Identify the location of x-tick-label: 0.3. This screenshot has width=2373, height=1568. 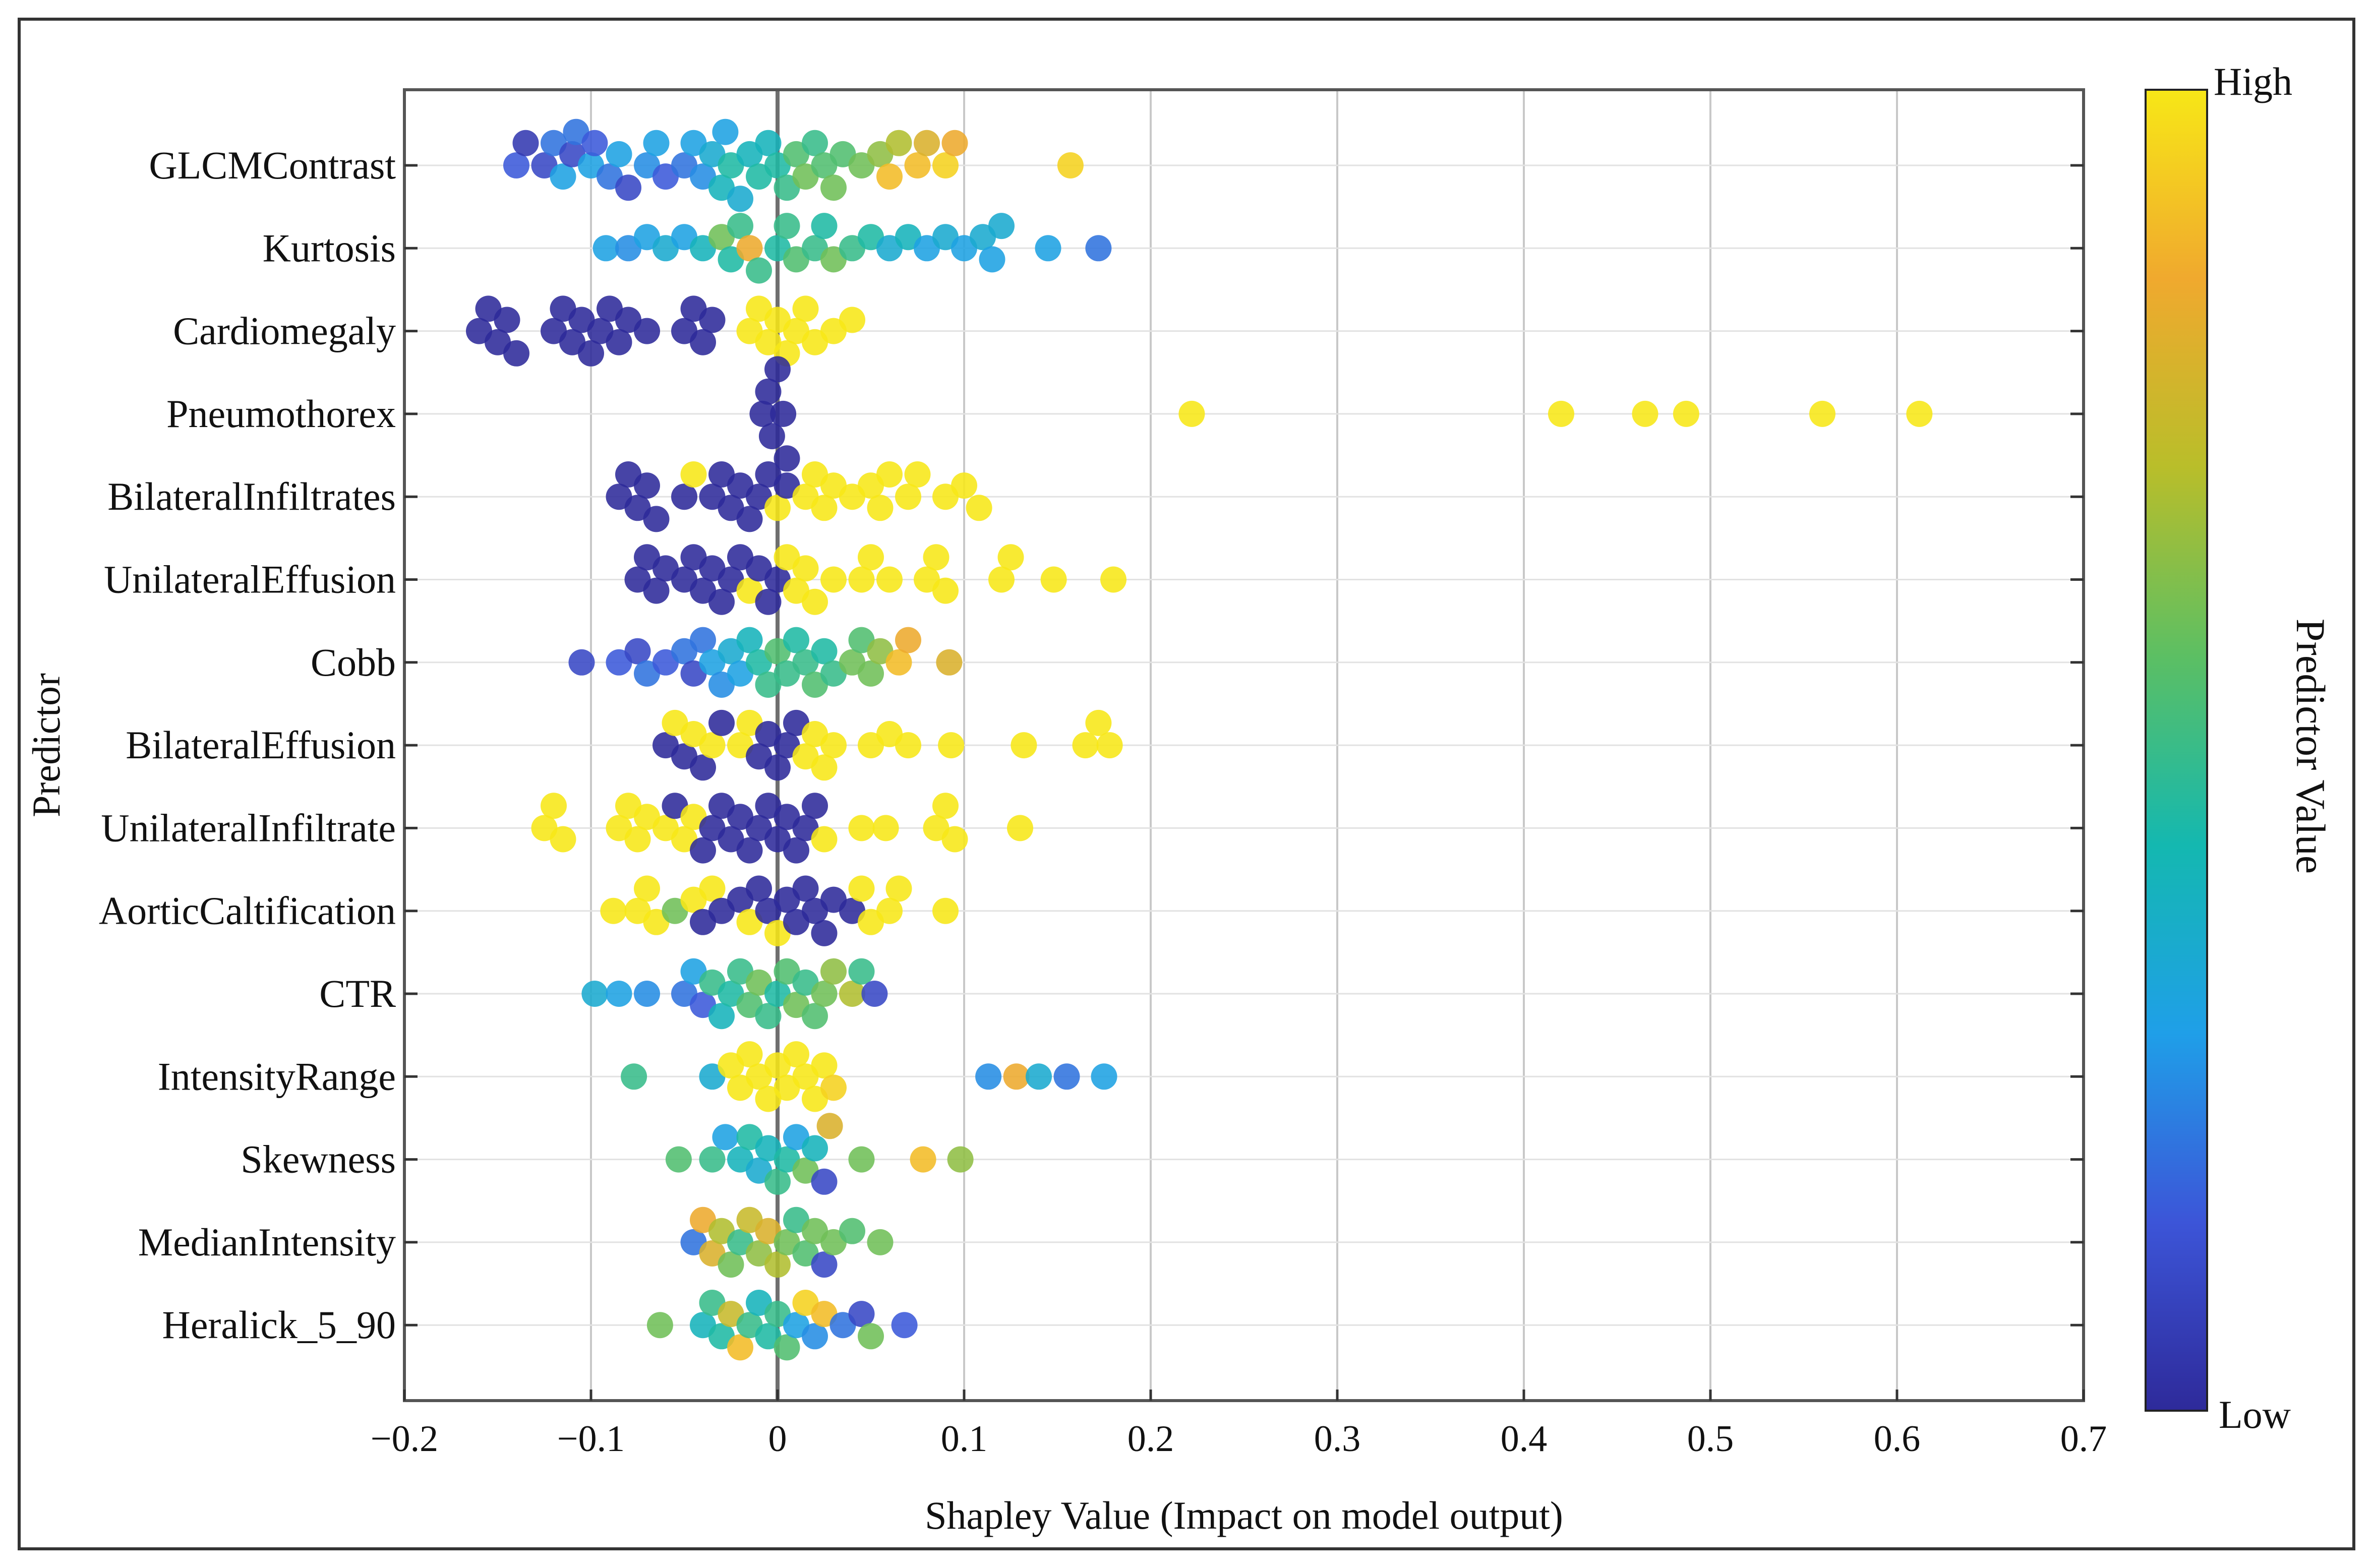
(1337, 1439).